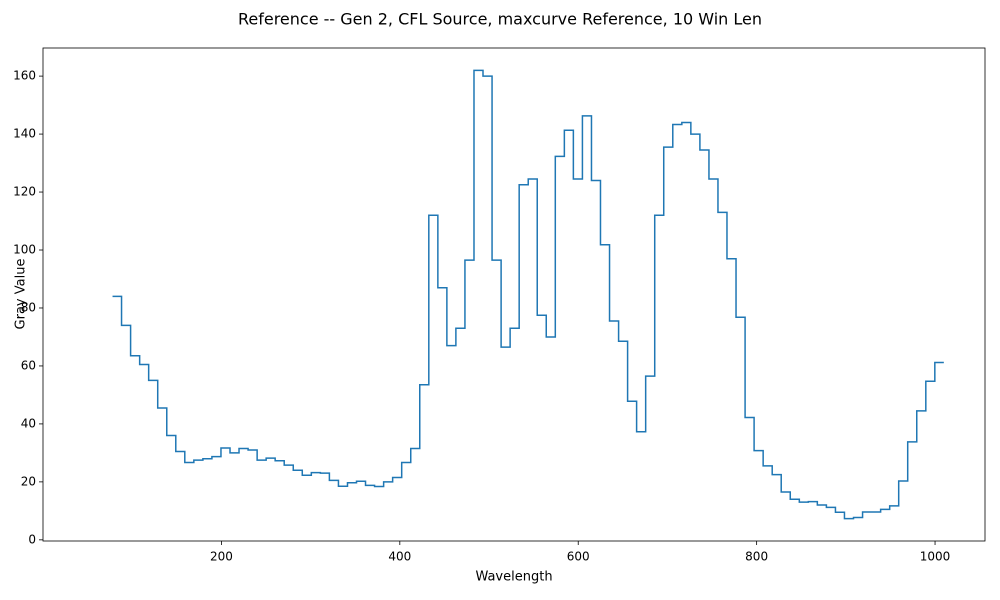 Image resolution: width=1000 pixels, height=600 pixels. What do you see at coordinates (756, 557) in the screenshot?
I see `x-tick-label: 800` at bounding box center [756, 557].